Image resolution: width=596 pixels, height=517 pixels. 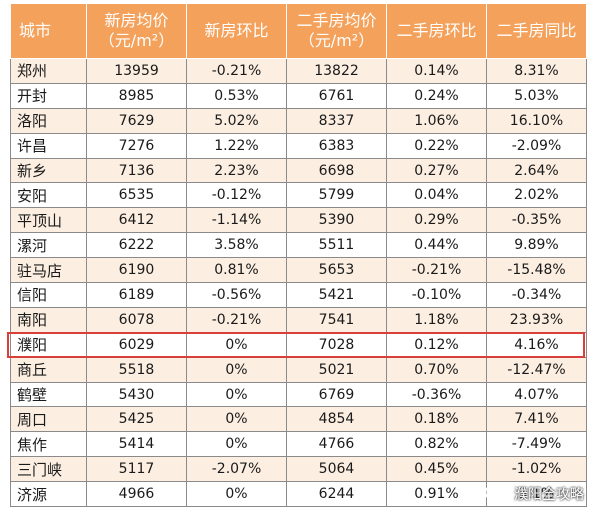 What do you see at coordinates (436, 95) in the screenshot?
I see `cell-secondhand-mom: 0.24%` at bounding box center [436, 95].